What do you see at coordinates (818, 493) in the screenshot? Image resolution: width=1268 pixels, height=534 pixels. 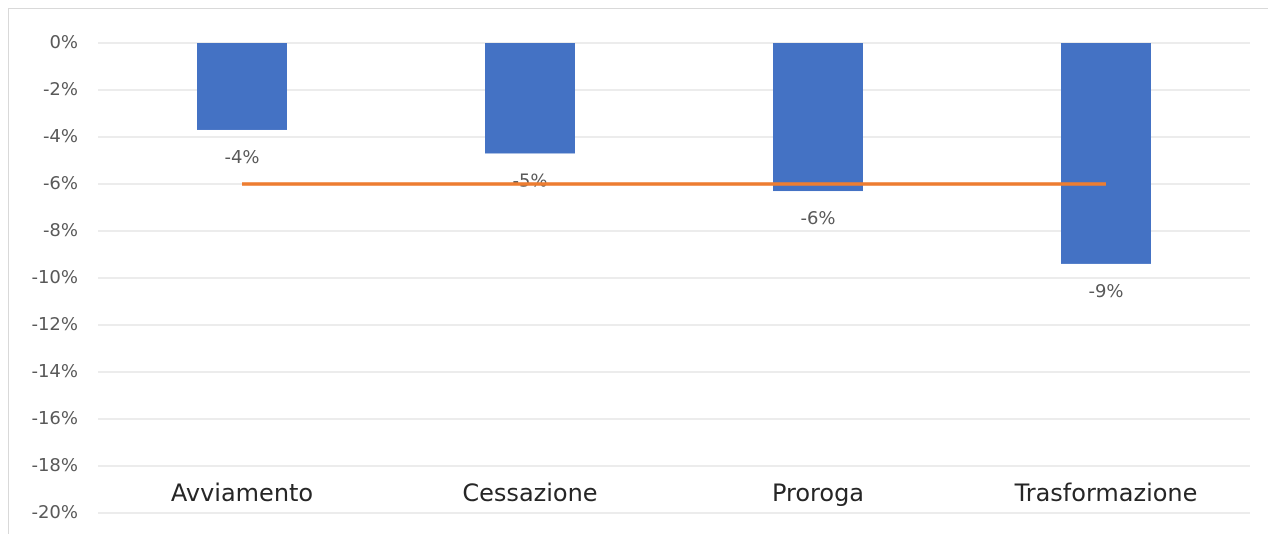 I see `x-tick-label: Proroga` at bounding box center [818, 493].